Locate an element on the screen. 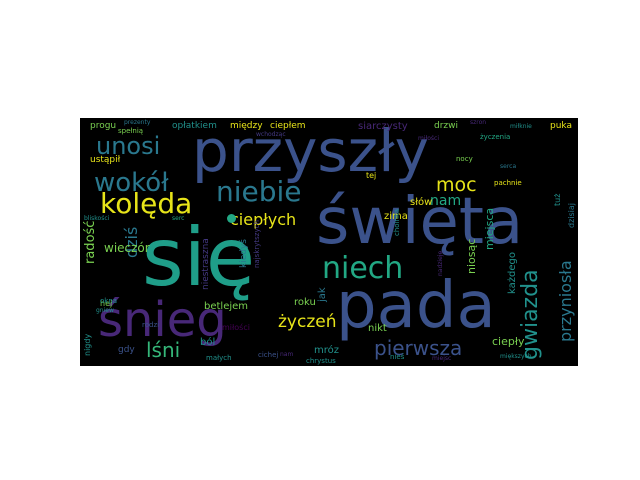 The image size is (640, 480). word: drzwi is located at coordinates (446, 126).